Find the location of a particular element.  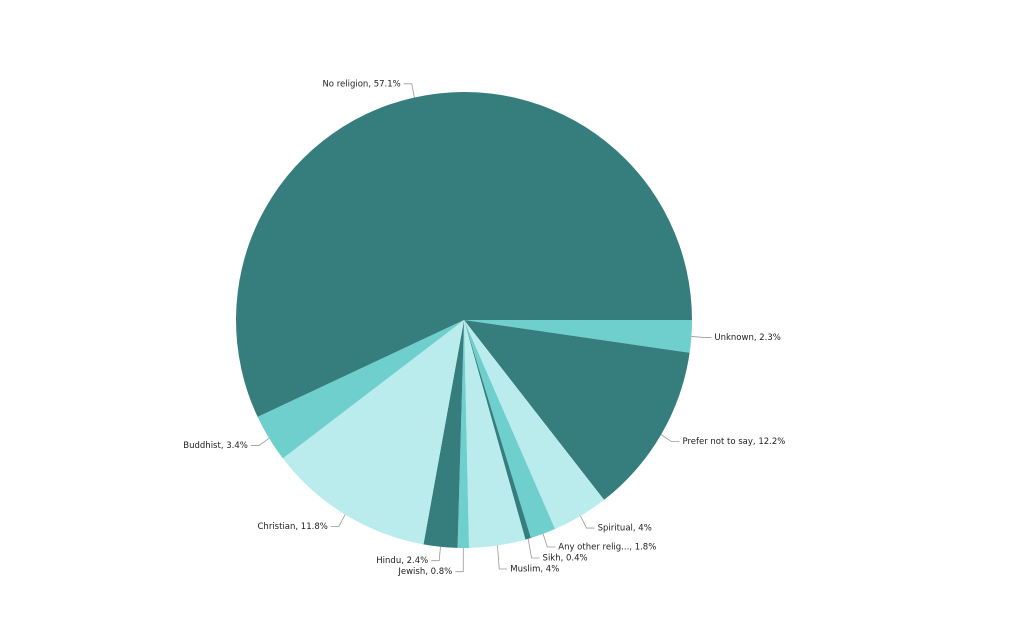

slice-label: No religion, 57.1% is located at coordinates (361, 84).